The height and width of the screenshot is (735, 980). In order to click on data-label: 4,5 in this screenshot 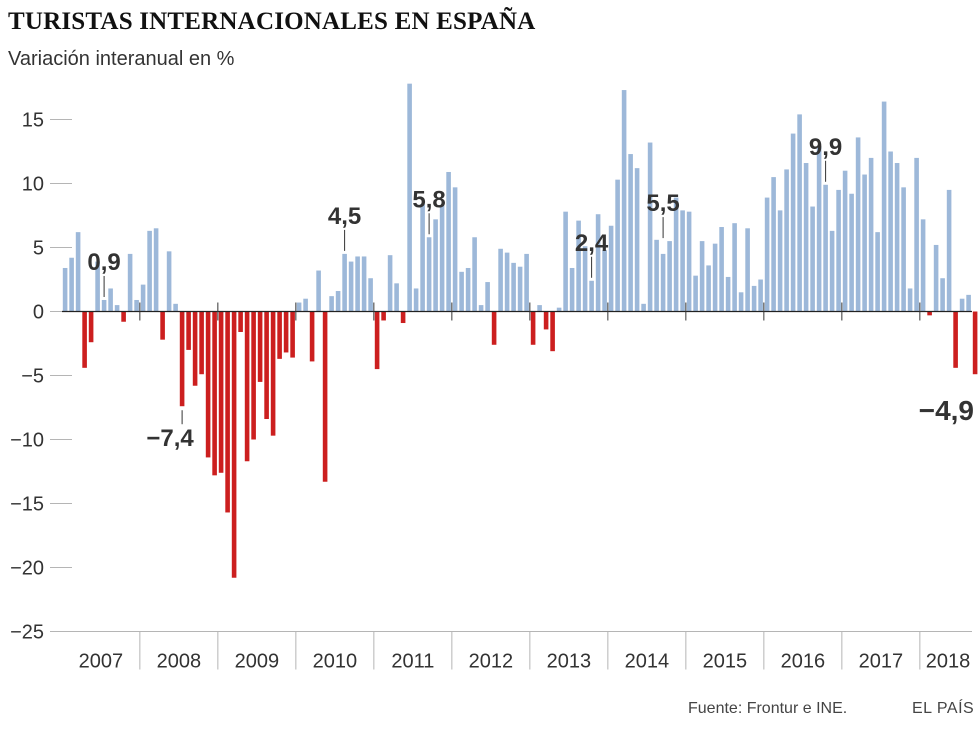, I will do `click(344, 216)`.